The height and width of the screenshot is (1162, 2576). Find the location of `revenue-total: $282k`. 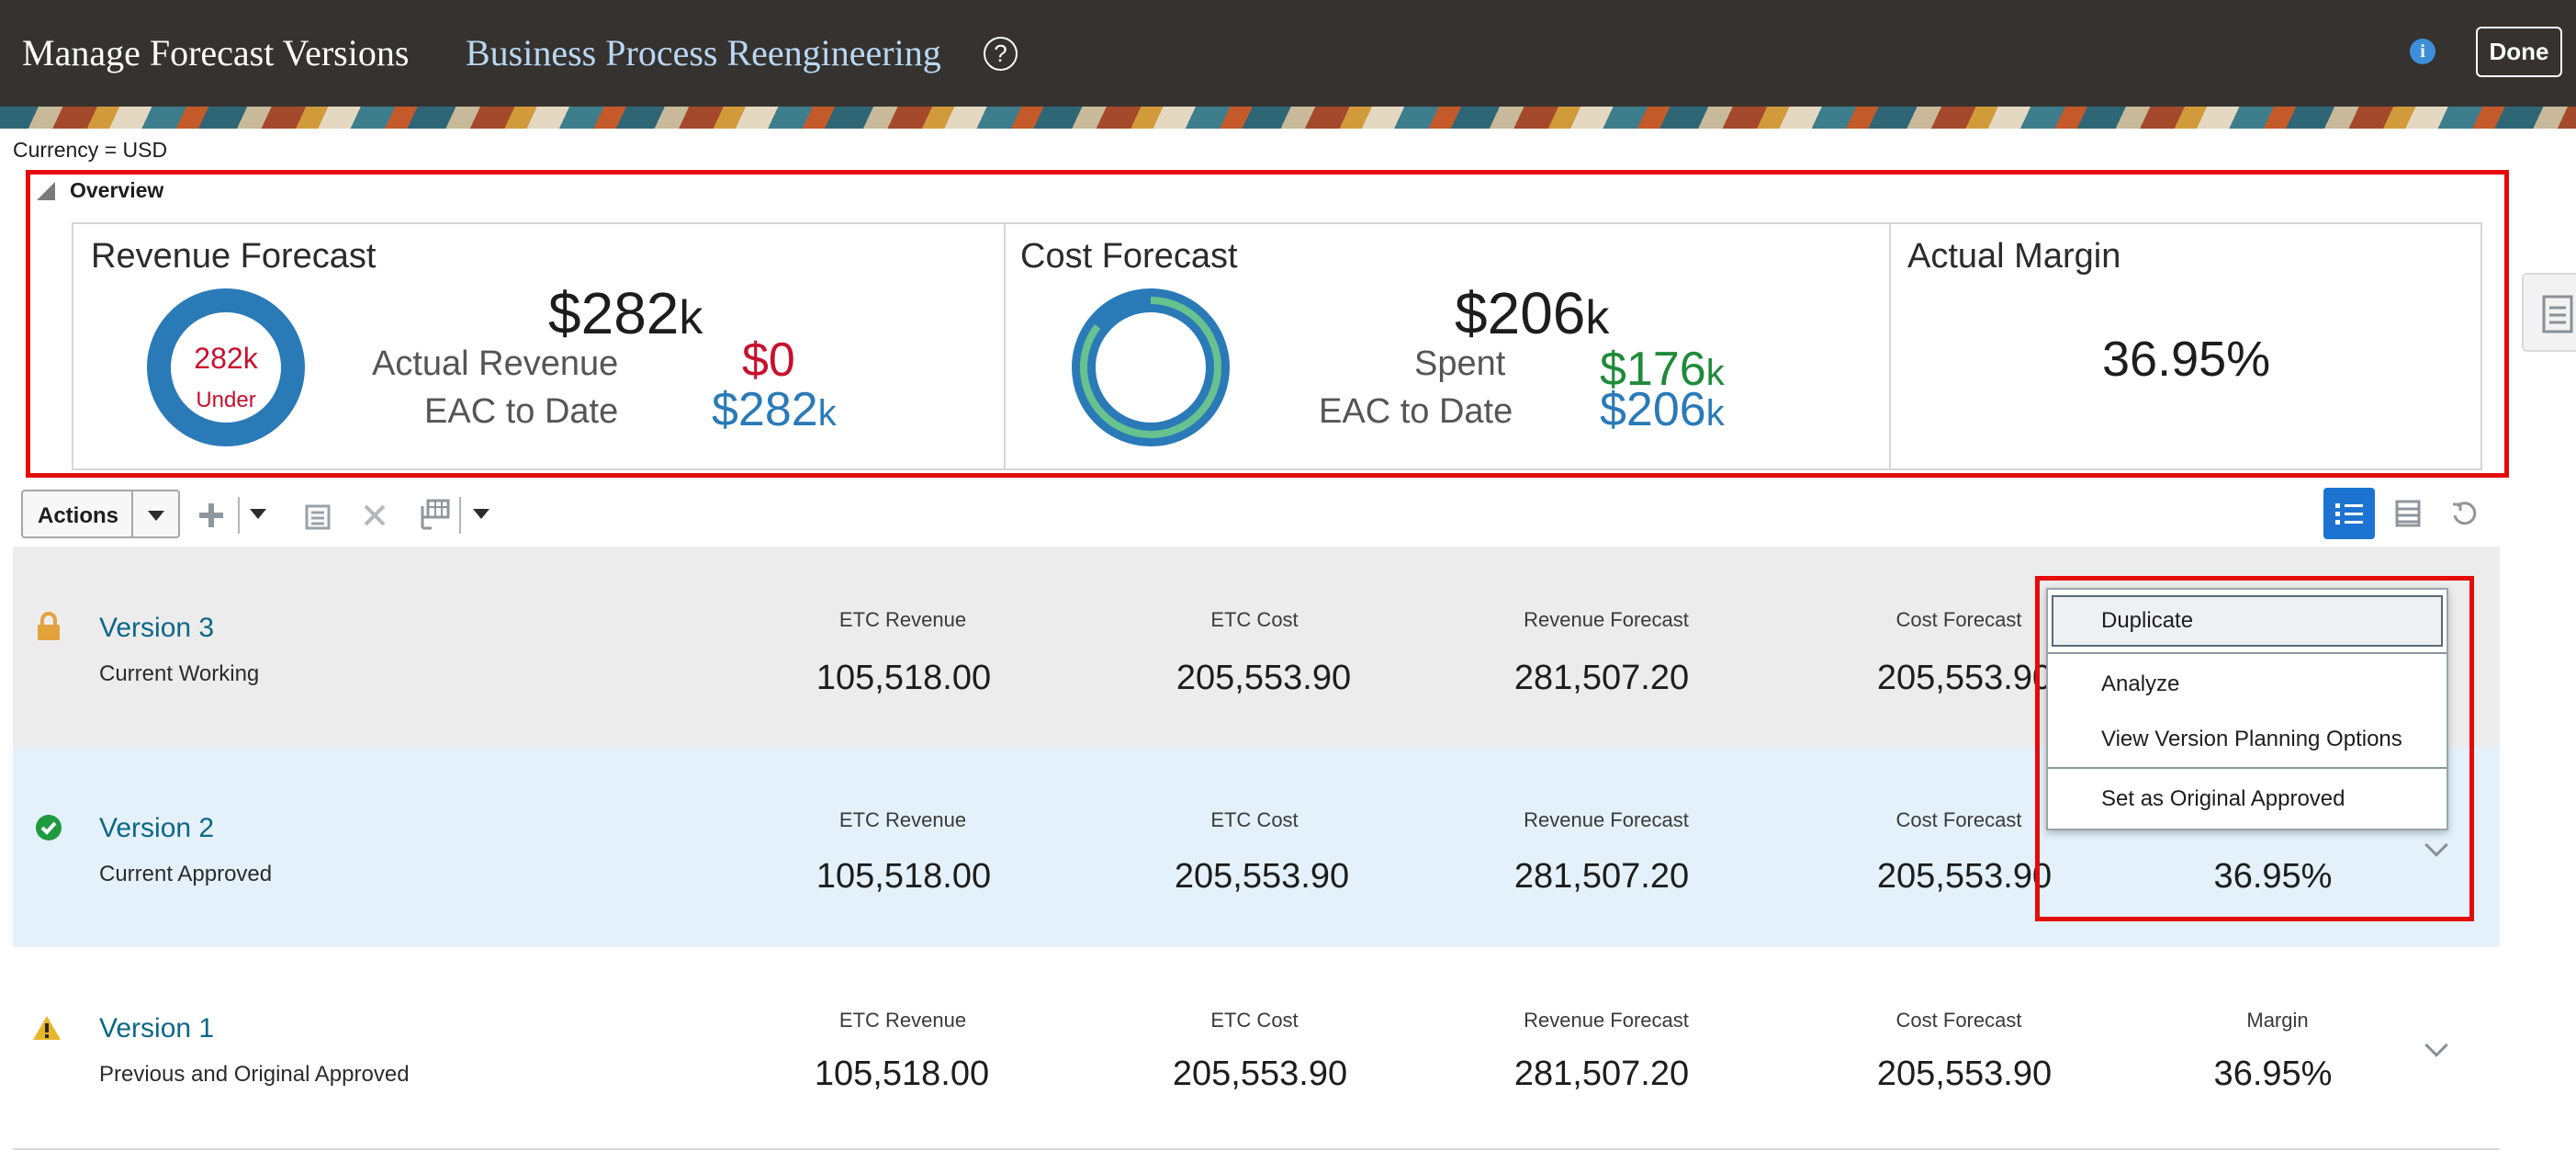

revenue-total: $282k is located at coordinates (625, 313).